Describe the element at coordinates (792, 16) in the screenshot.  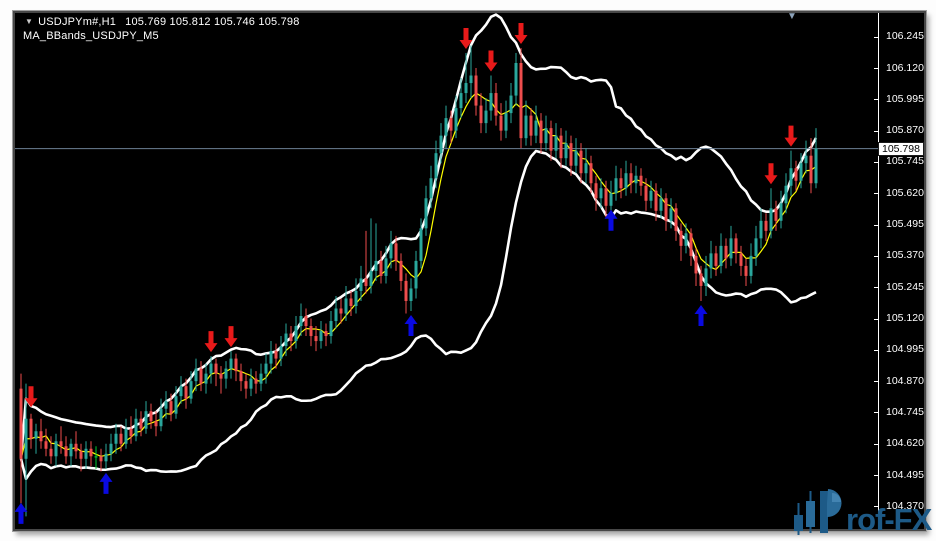
I see `chart-shift-marker-icon: ▼` at that location.